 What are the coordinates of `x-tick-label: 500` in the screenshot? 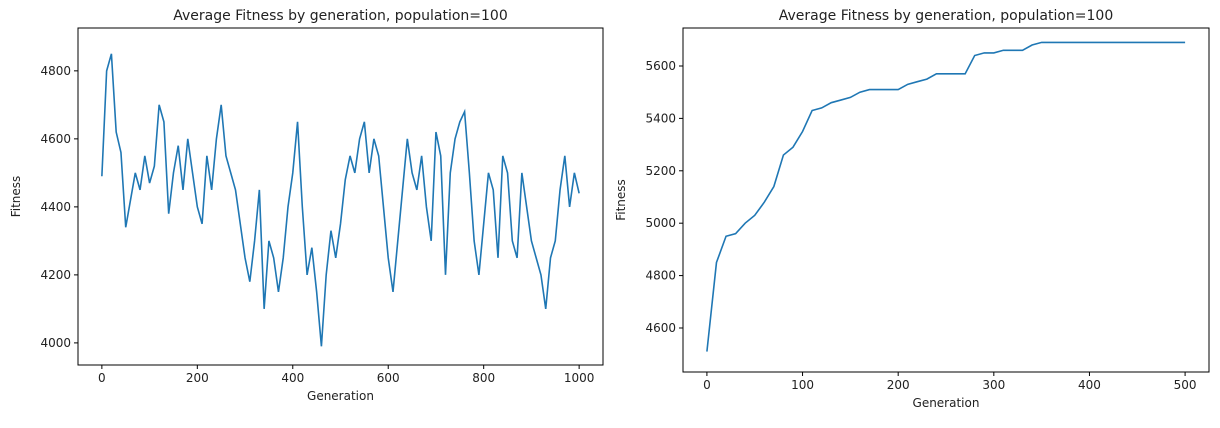 It's located at (1185, 385).